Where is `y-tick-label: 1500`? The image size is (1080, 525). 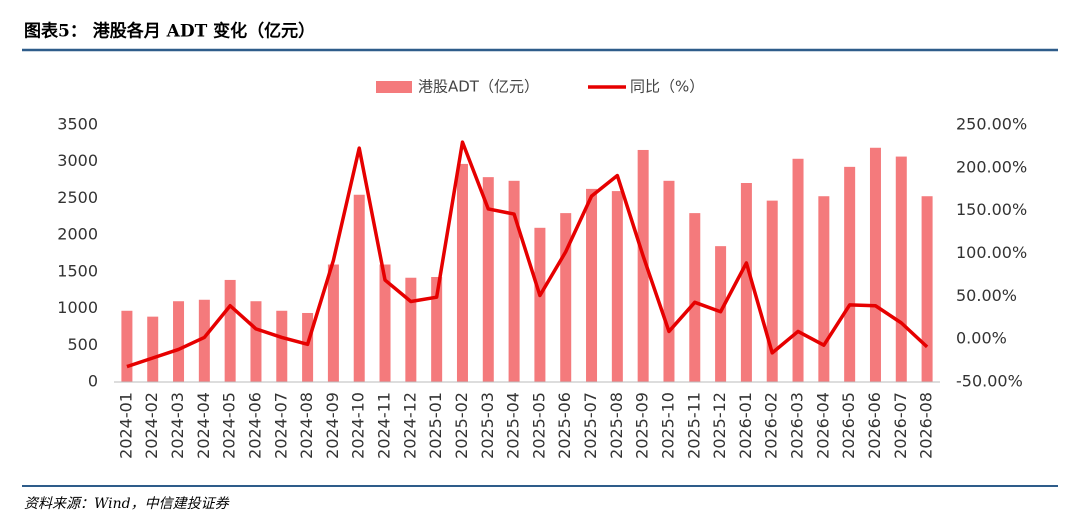 y-tick-label: 1500 is located at coordinates (77, 270).